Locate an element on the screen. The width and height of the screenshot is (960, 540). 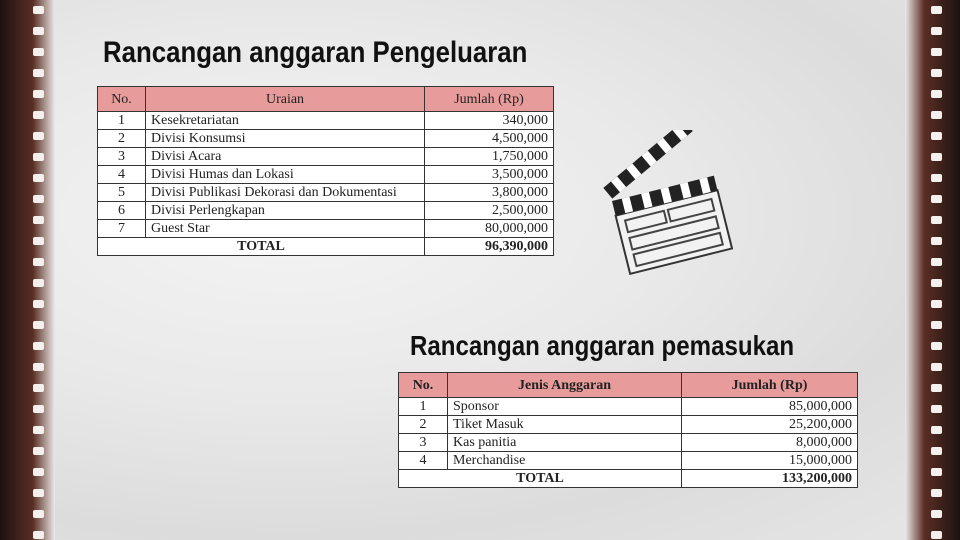
row-amount: 3,500,000 is located at coordinates (489, 174).